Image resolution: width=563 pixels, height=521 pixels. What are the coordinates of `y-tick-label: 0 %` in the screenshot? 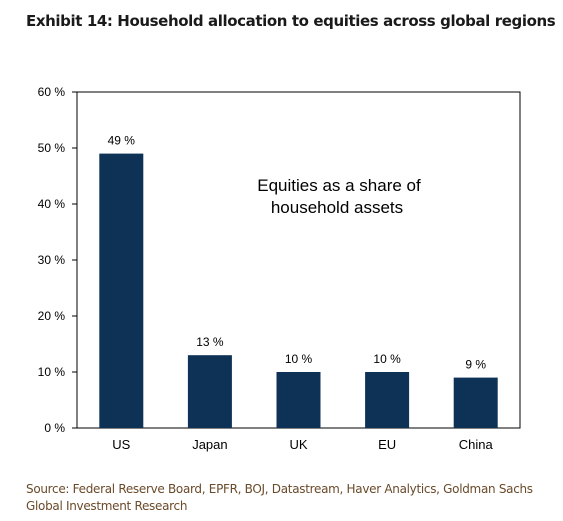 It's located at (54, 428).